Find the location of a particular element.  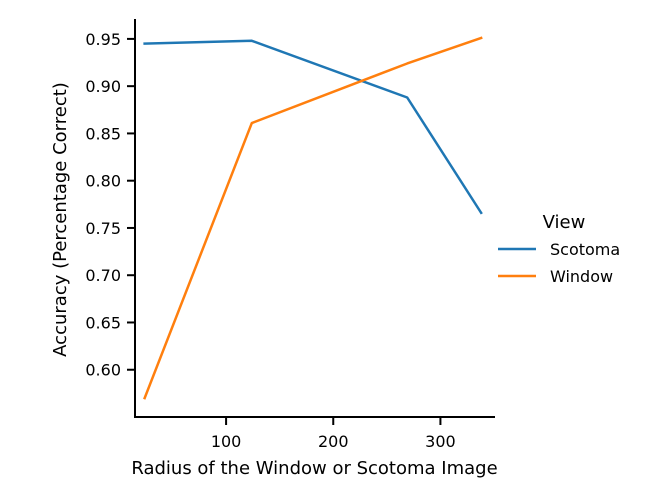

y-tick-label: 0.85 is located at coordinates (103, 133).